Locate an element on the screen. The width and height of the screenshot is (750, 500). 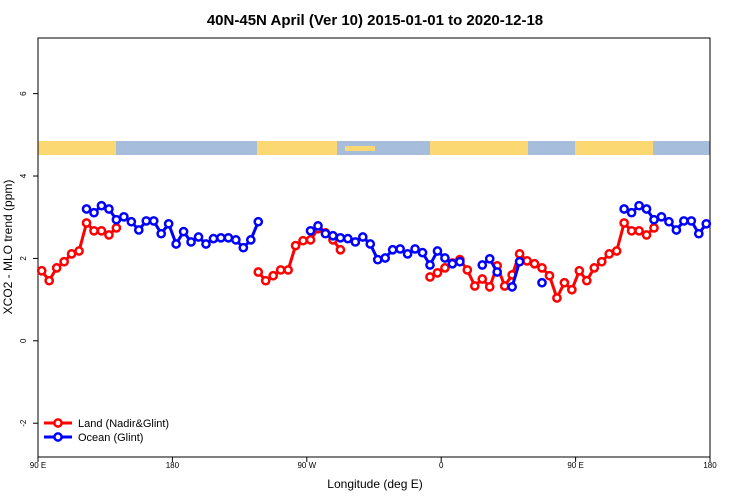
land-ocean-strip is located at coordinates (374, 148).